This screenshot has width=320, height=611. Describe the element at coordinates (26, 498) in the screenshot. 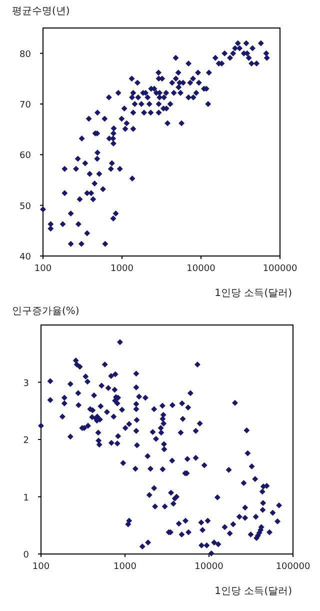

I see `y-tick-label: 1` at that location.